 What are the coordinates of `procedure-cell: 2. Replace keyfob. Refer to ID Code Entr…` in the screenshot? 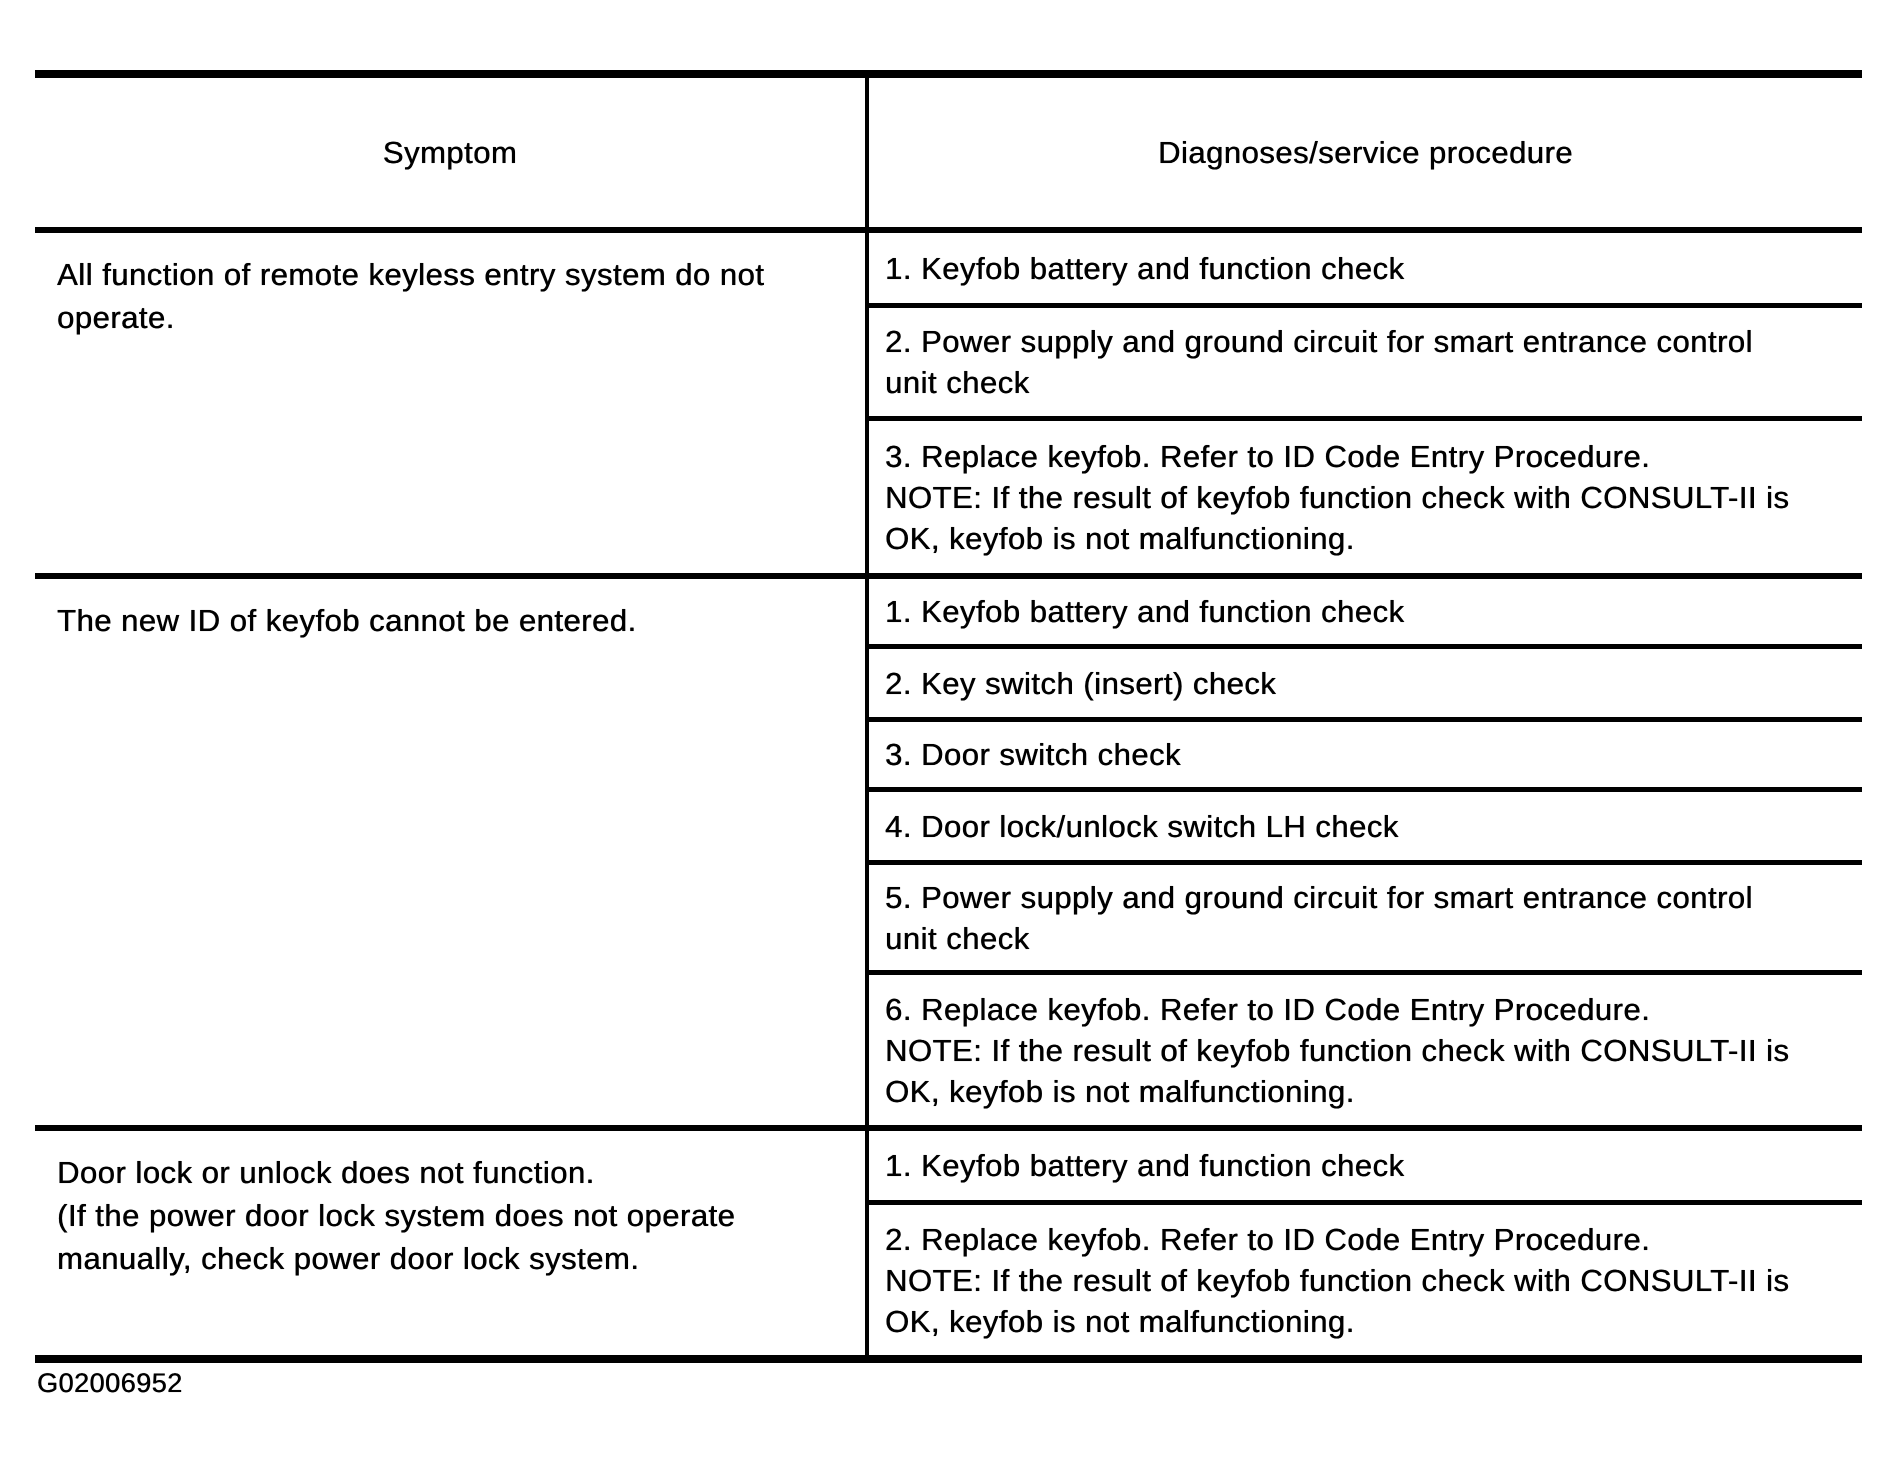 It's located at (1365, 1277).